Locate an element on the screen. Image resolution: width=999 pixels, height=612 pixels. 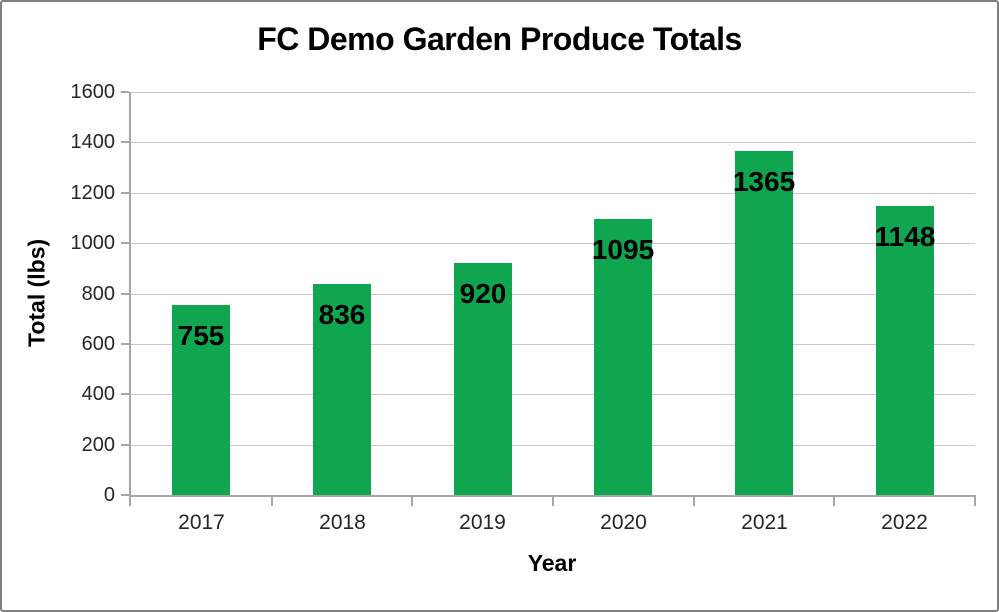
bar-value-label: 1148 is located at coordinates (905, 236).